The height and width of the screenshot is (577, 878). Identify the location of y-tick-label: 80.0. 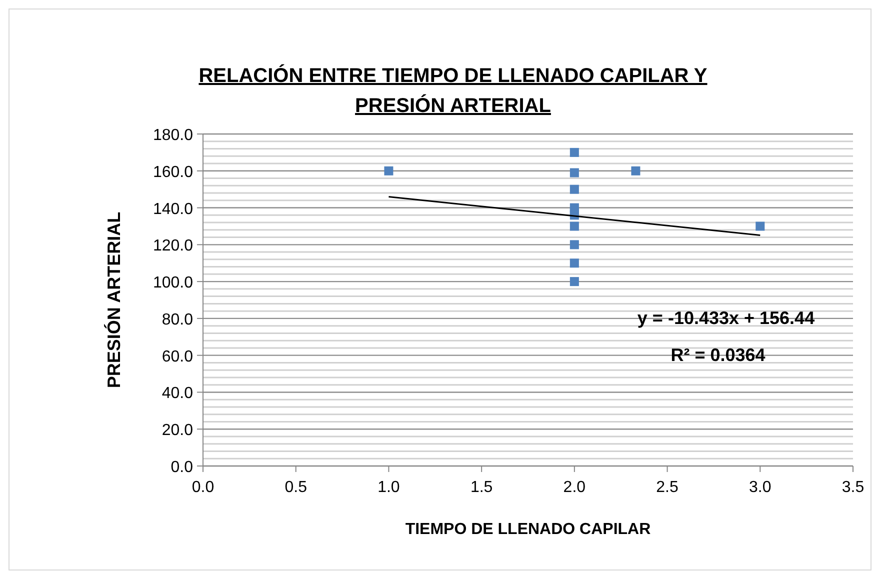
(178, 319).